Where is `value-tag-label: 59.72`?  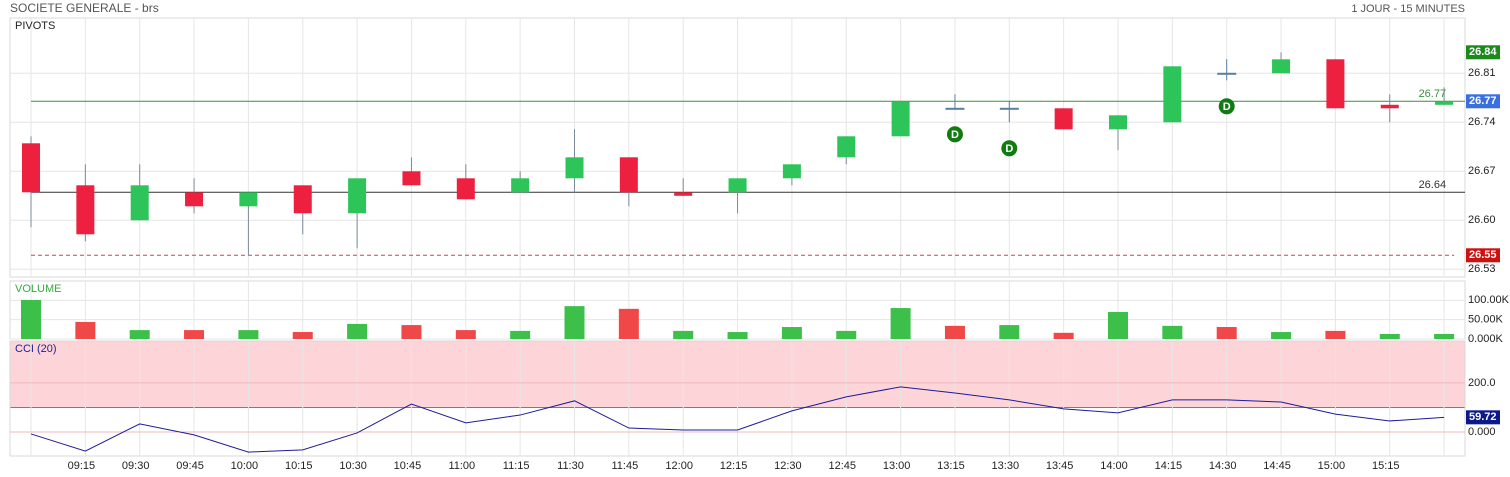
value-tag-label: 59.72 is located at coordinates (1483, 417).